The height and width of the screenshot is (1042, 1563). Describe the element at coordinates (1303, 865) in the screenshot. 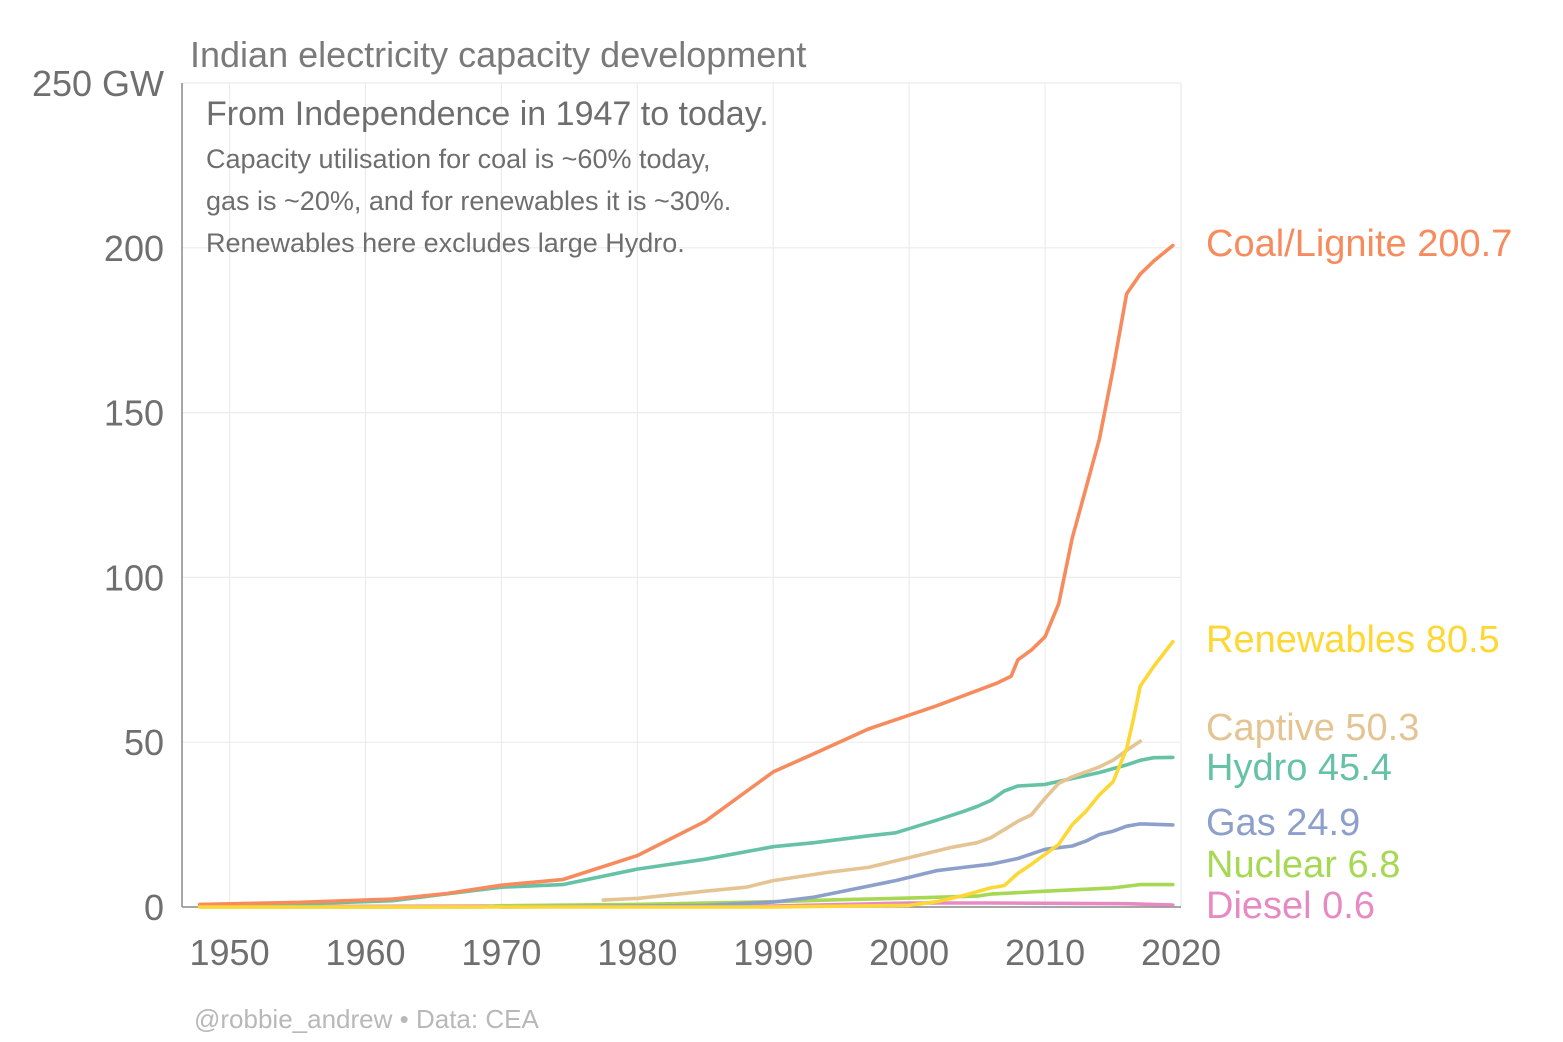

I see `end-label-nuclear: Nuclear 6.8` at that location.